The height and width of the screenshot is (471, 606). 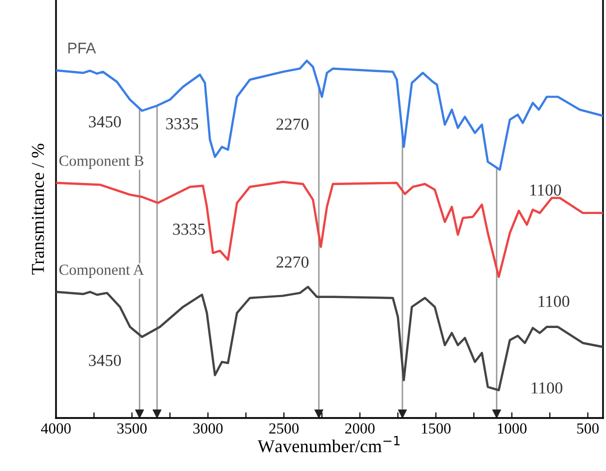 What do you see at coordinates (329, 444) in the screenshot?
I see `x-axis-title: Wavenumber/cm$^{−1}$` at bounding box center [329, 444].